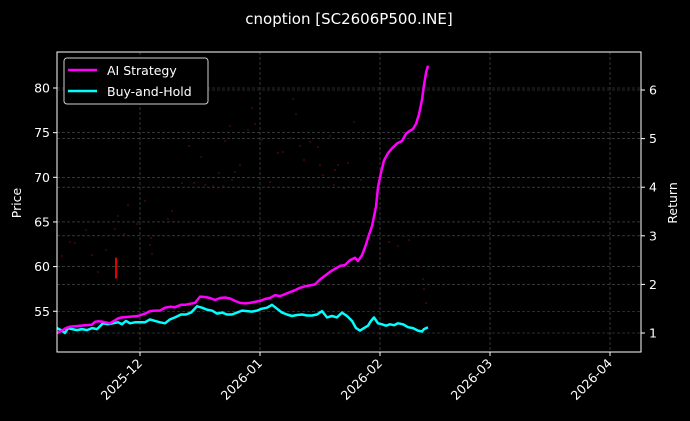  What do you see at coordinates (653, 138) in the screenshot?
I see `svg-text: 5` at bounding box center [653, 138].